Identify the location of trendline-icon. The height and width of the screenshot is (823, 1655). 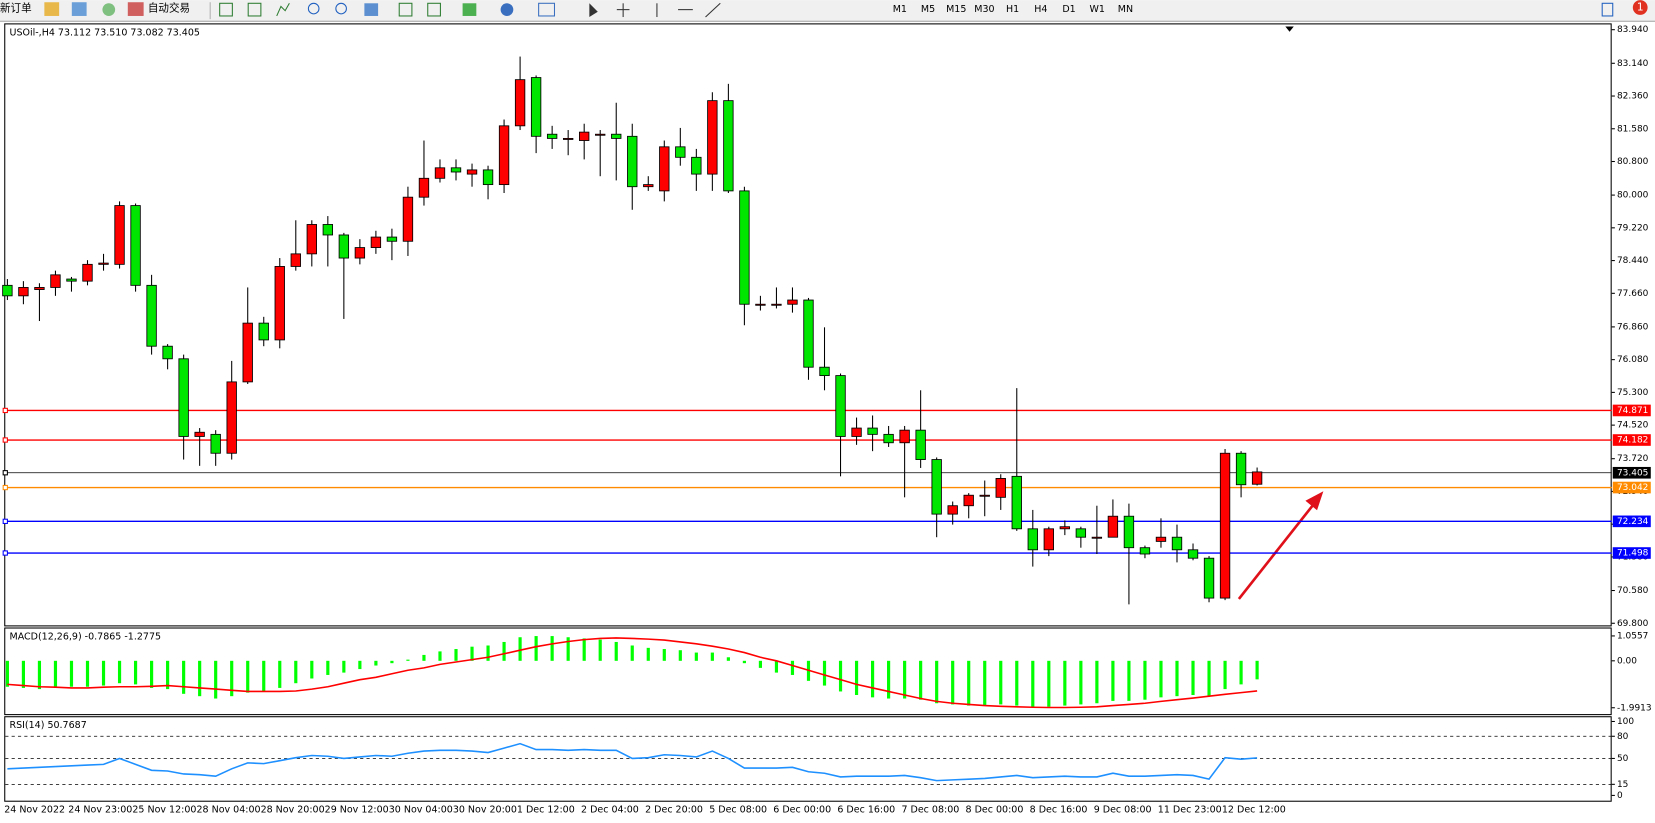
(713, 10).